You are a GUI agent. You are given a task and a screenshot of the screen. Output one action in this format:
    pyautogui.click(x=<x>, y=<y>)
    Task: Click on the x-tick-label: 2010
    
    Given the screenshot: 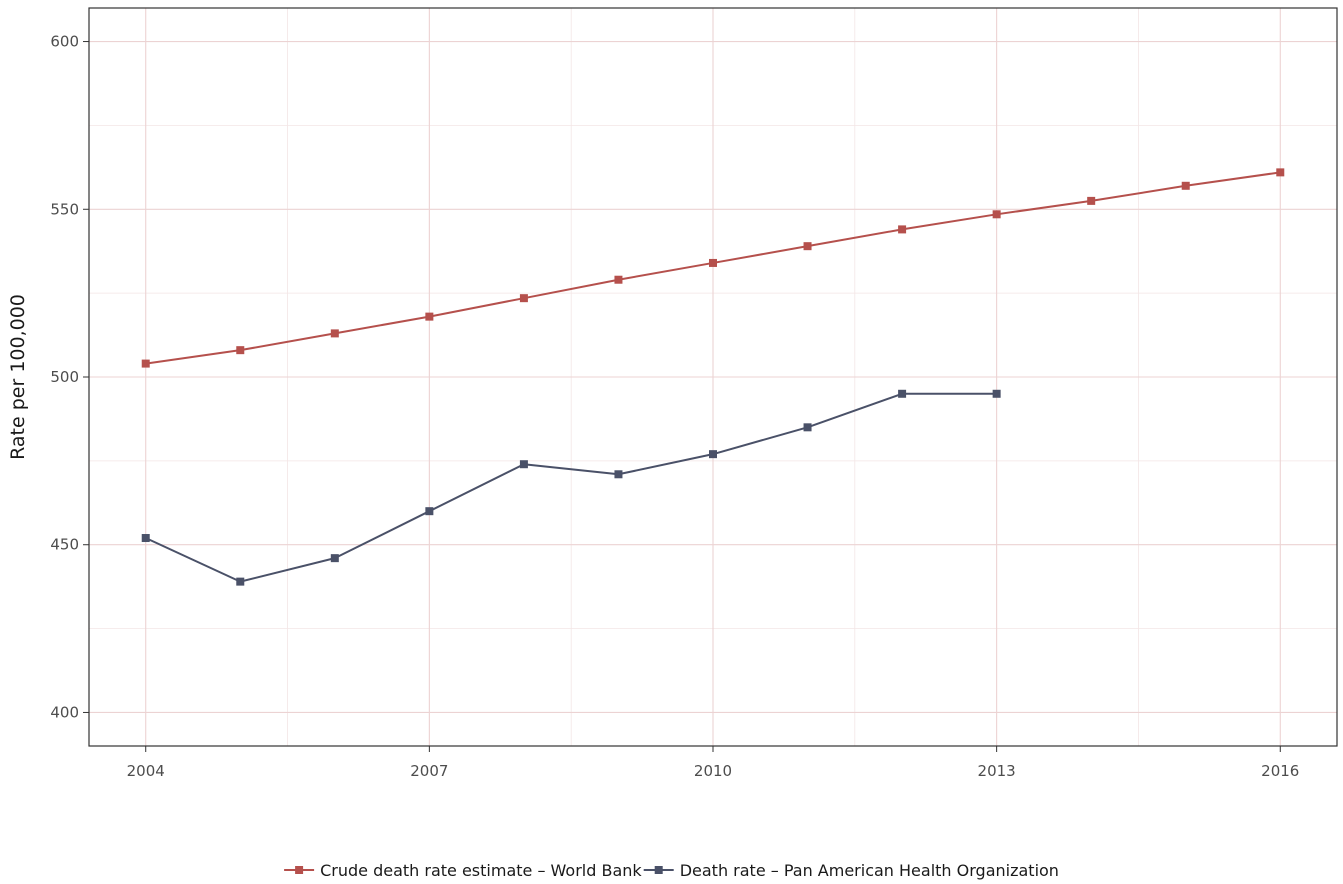 What is the action you would take?
    pyautogui.click(x=713, y=771)
    